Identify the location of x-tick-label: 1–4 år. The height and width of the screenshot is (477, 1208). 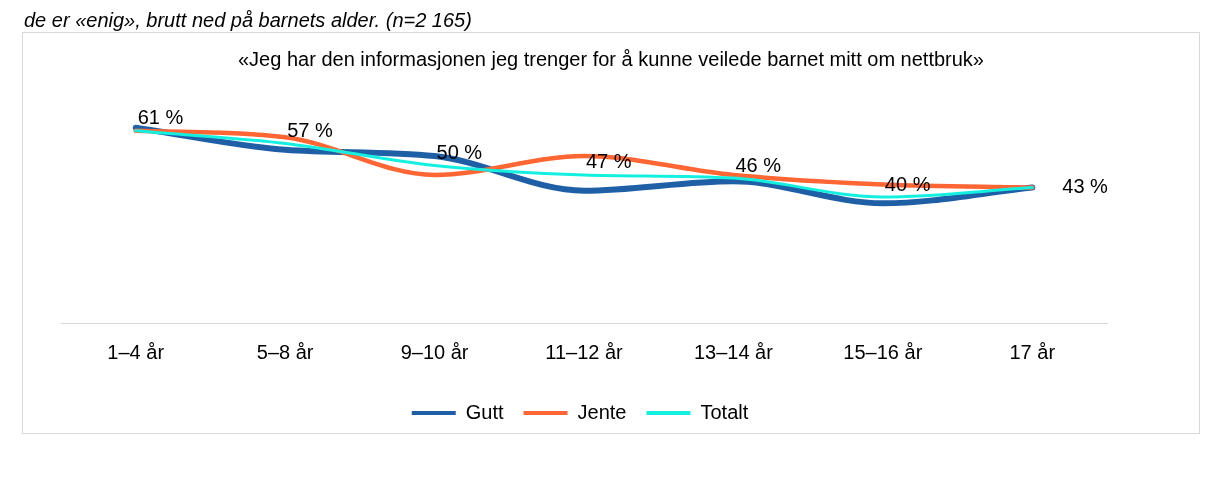
(136, 351).